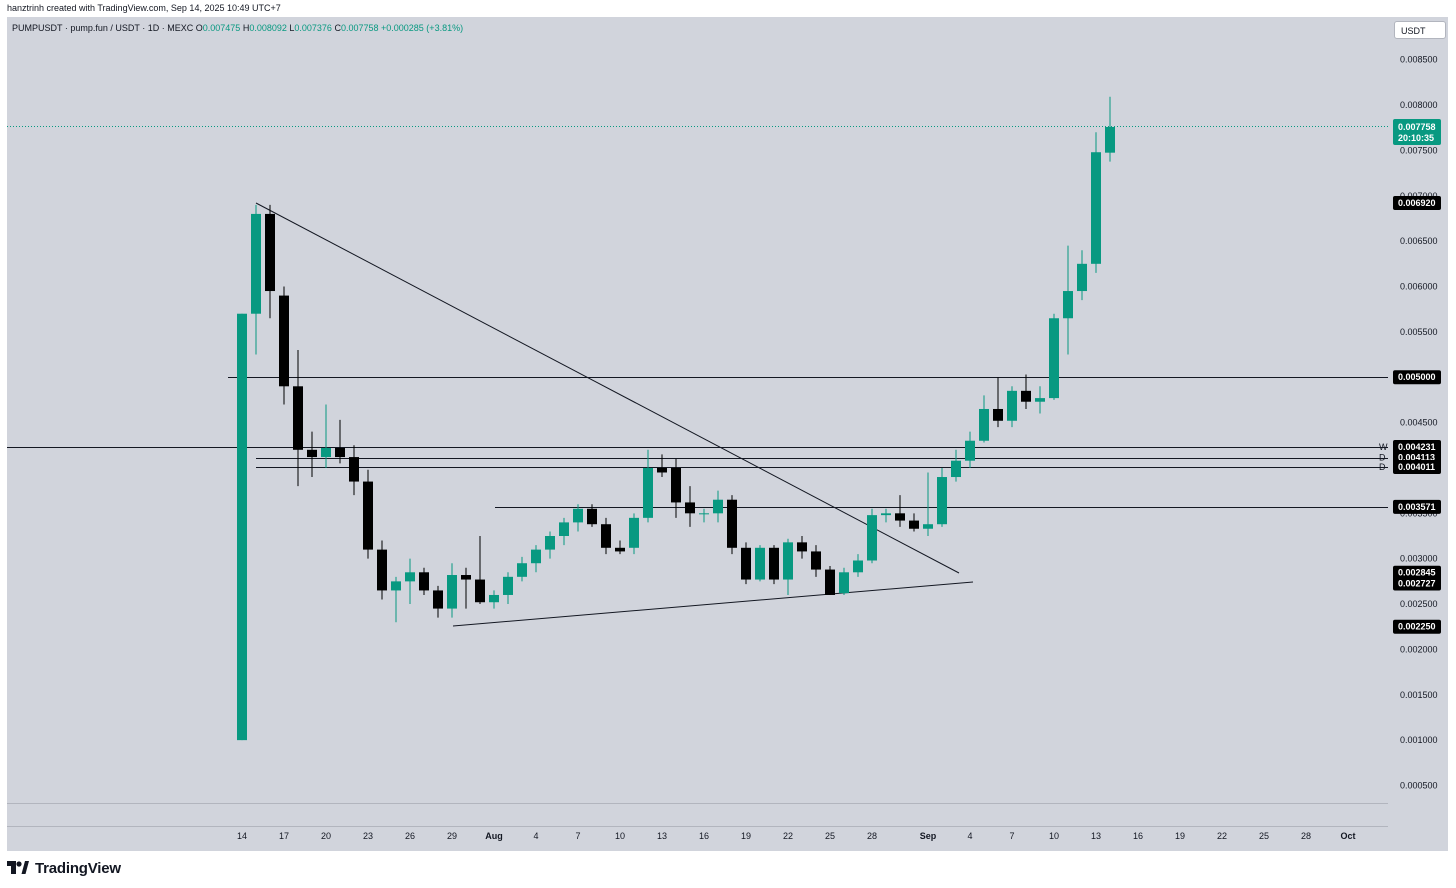 The width and height of the screenshot is (1456, 888). Describe the element at coordinates (1419, 60) in the screenshot. I see `y-tick-label: 0.008500` at that location.